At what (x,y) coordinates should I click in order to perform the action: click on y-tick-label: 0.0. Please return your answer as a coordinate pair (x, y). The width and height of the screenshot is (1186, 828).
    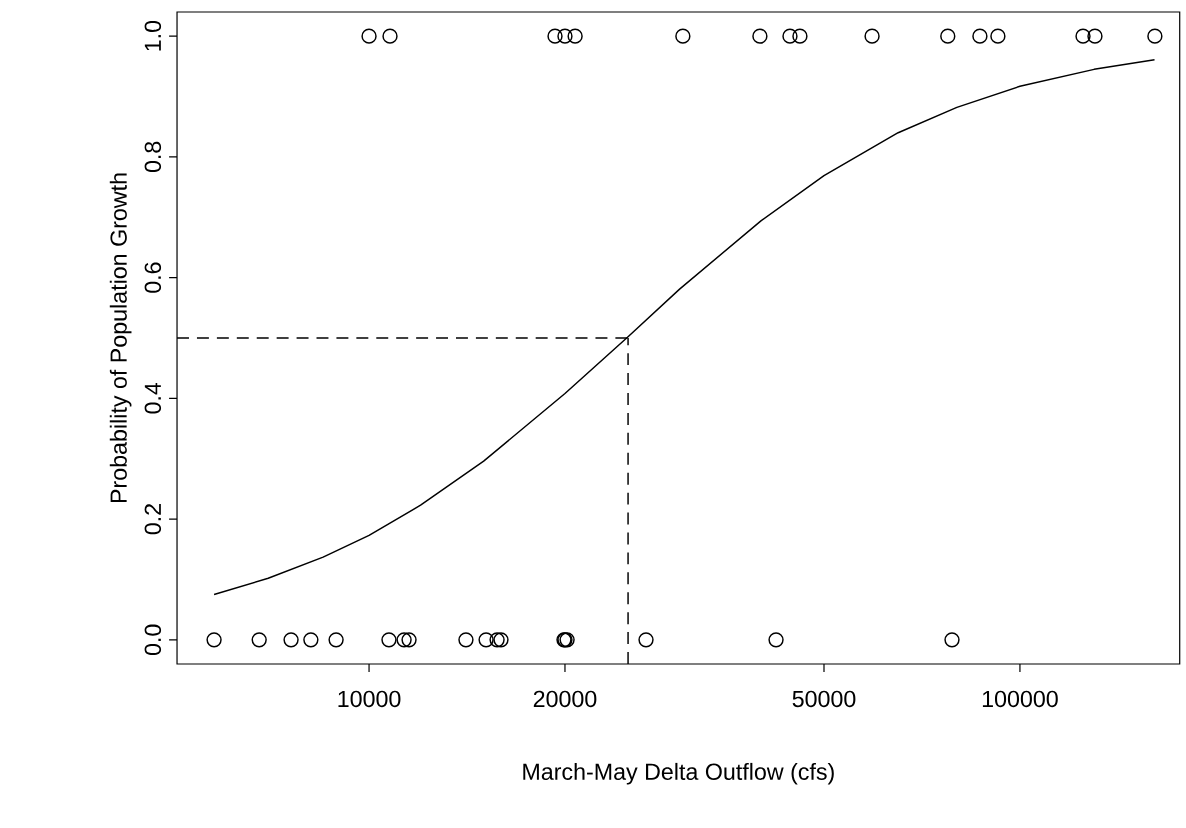
    Looking at the image, I should click on (153, 640).